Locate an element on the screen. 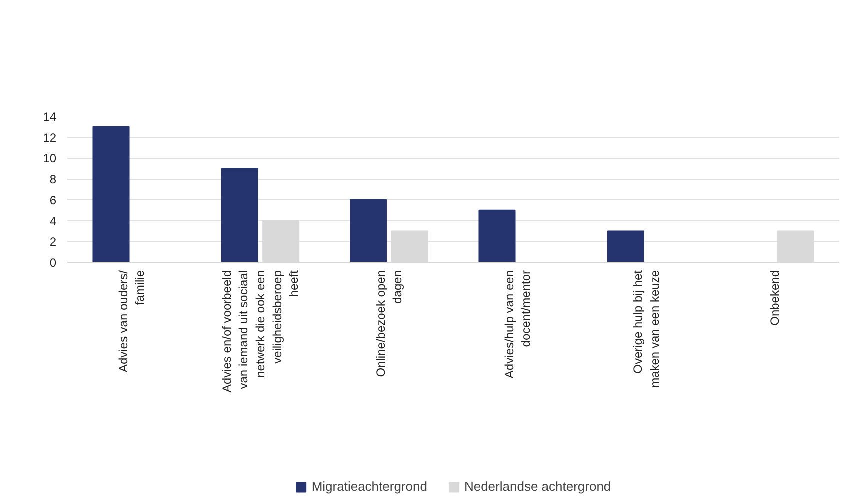  x-tick-label: Onbekend is located at coordinates (775, 298).